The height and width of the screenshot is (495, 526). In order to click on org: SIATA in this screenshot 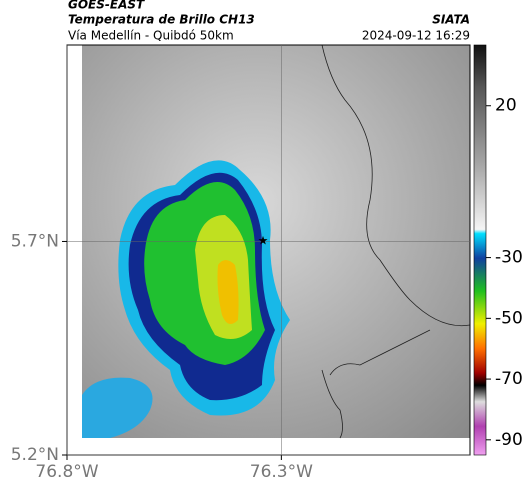, I will do `click(451, 20)`.